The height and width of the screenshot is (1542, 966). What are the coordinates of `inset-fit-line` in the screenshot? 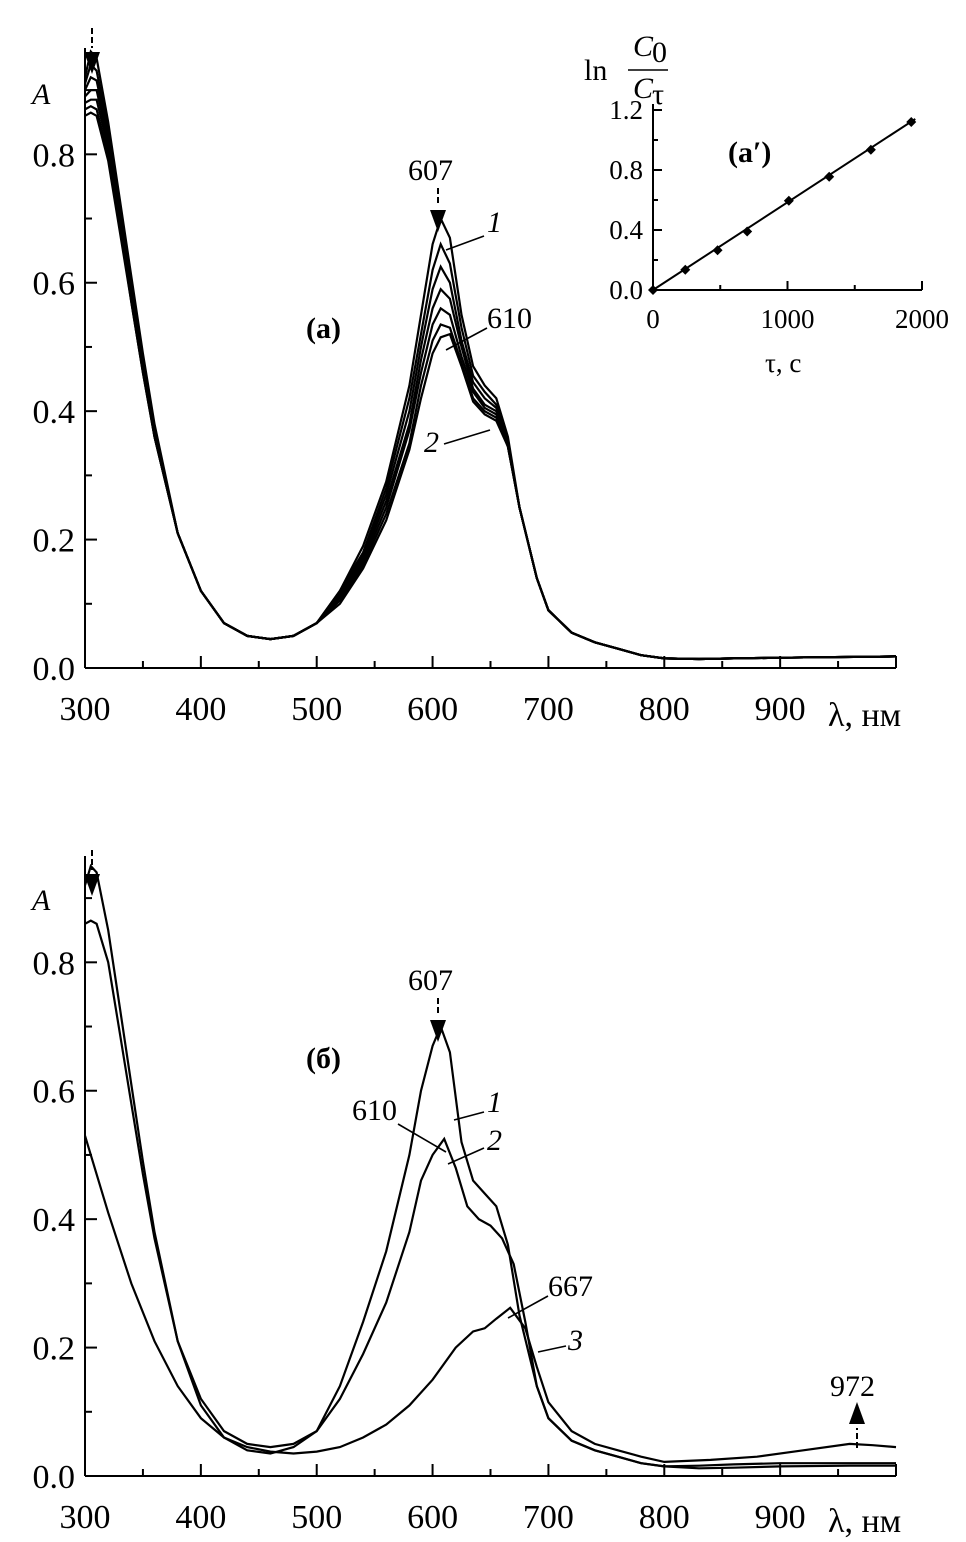 It's located at (784, 204).